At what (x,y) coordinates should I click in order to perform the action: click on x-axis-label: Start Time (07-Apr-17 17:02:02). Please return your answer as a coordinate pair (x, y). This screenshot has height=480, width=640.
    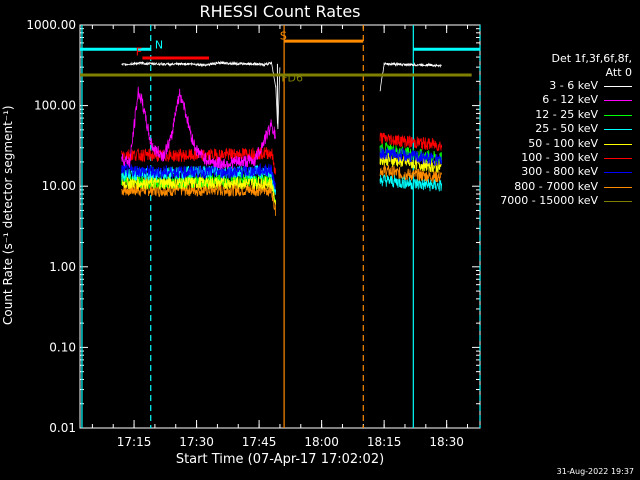
    Looking at the image, I should click on (280, 459).